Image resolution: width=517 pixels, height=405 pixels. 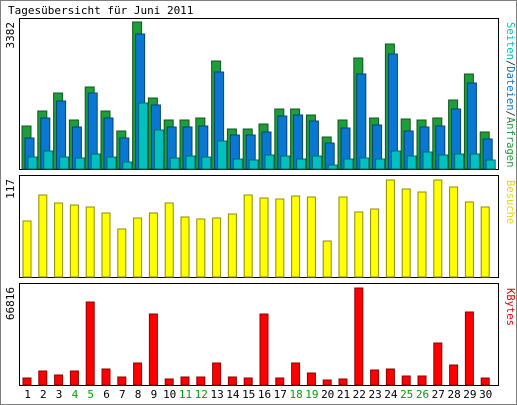 I want to click on svg-text: KBytes, so click(x=510, y=307).